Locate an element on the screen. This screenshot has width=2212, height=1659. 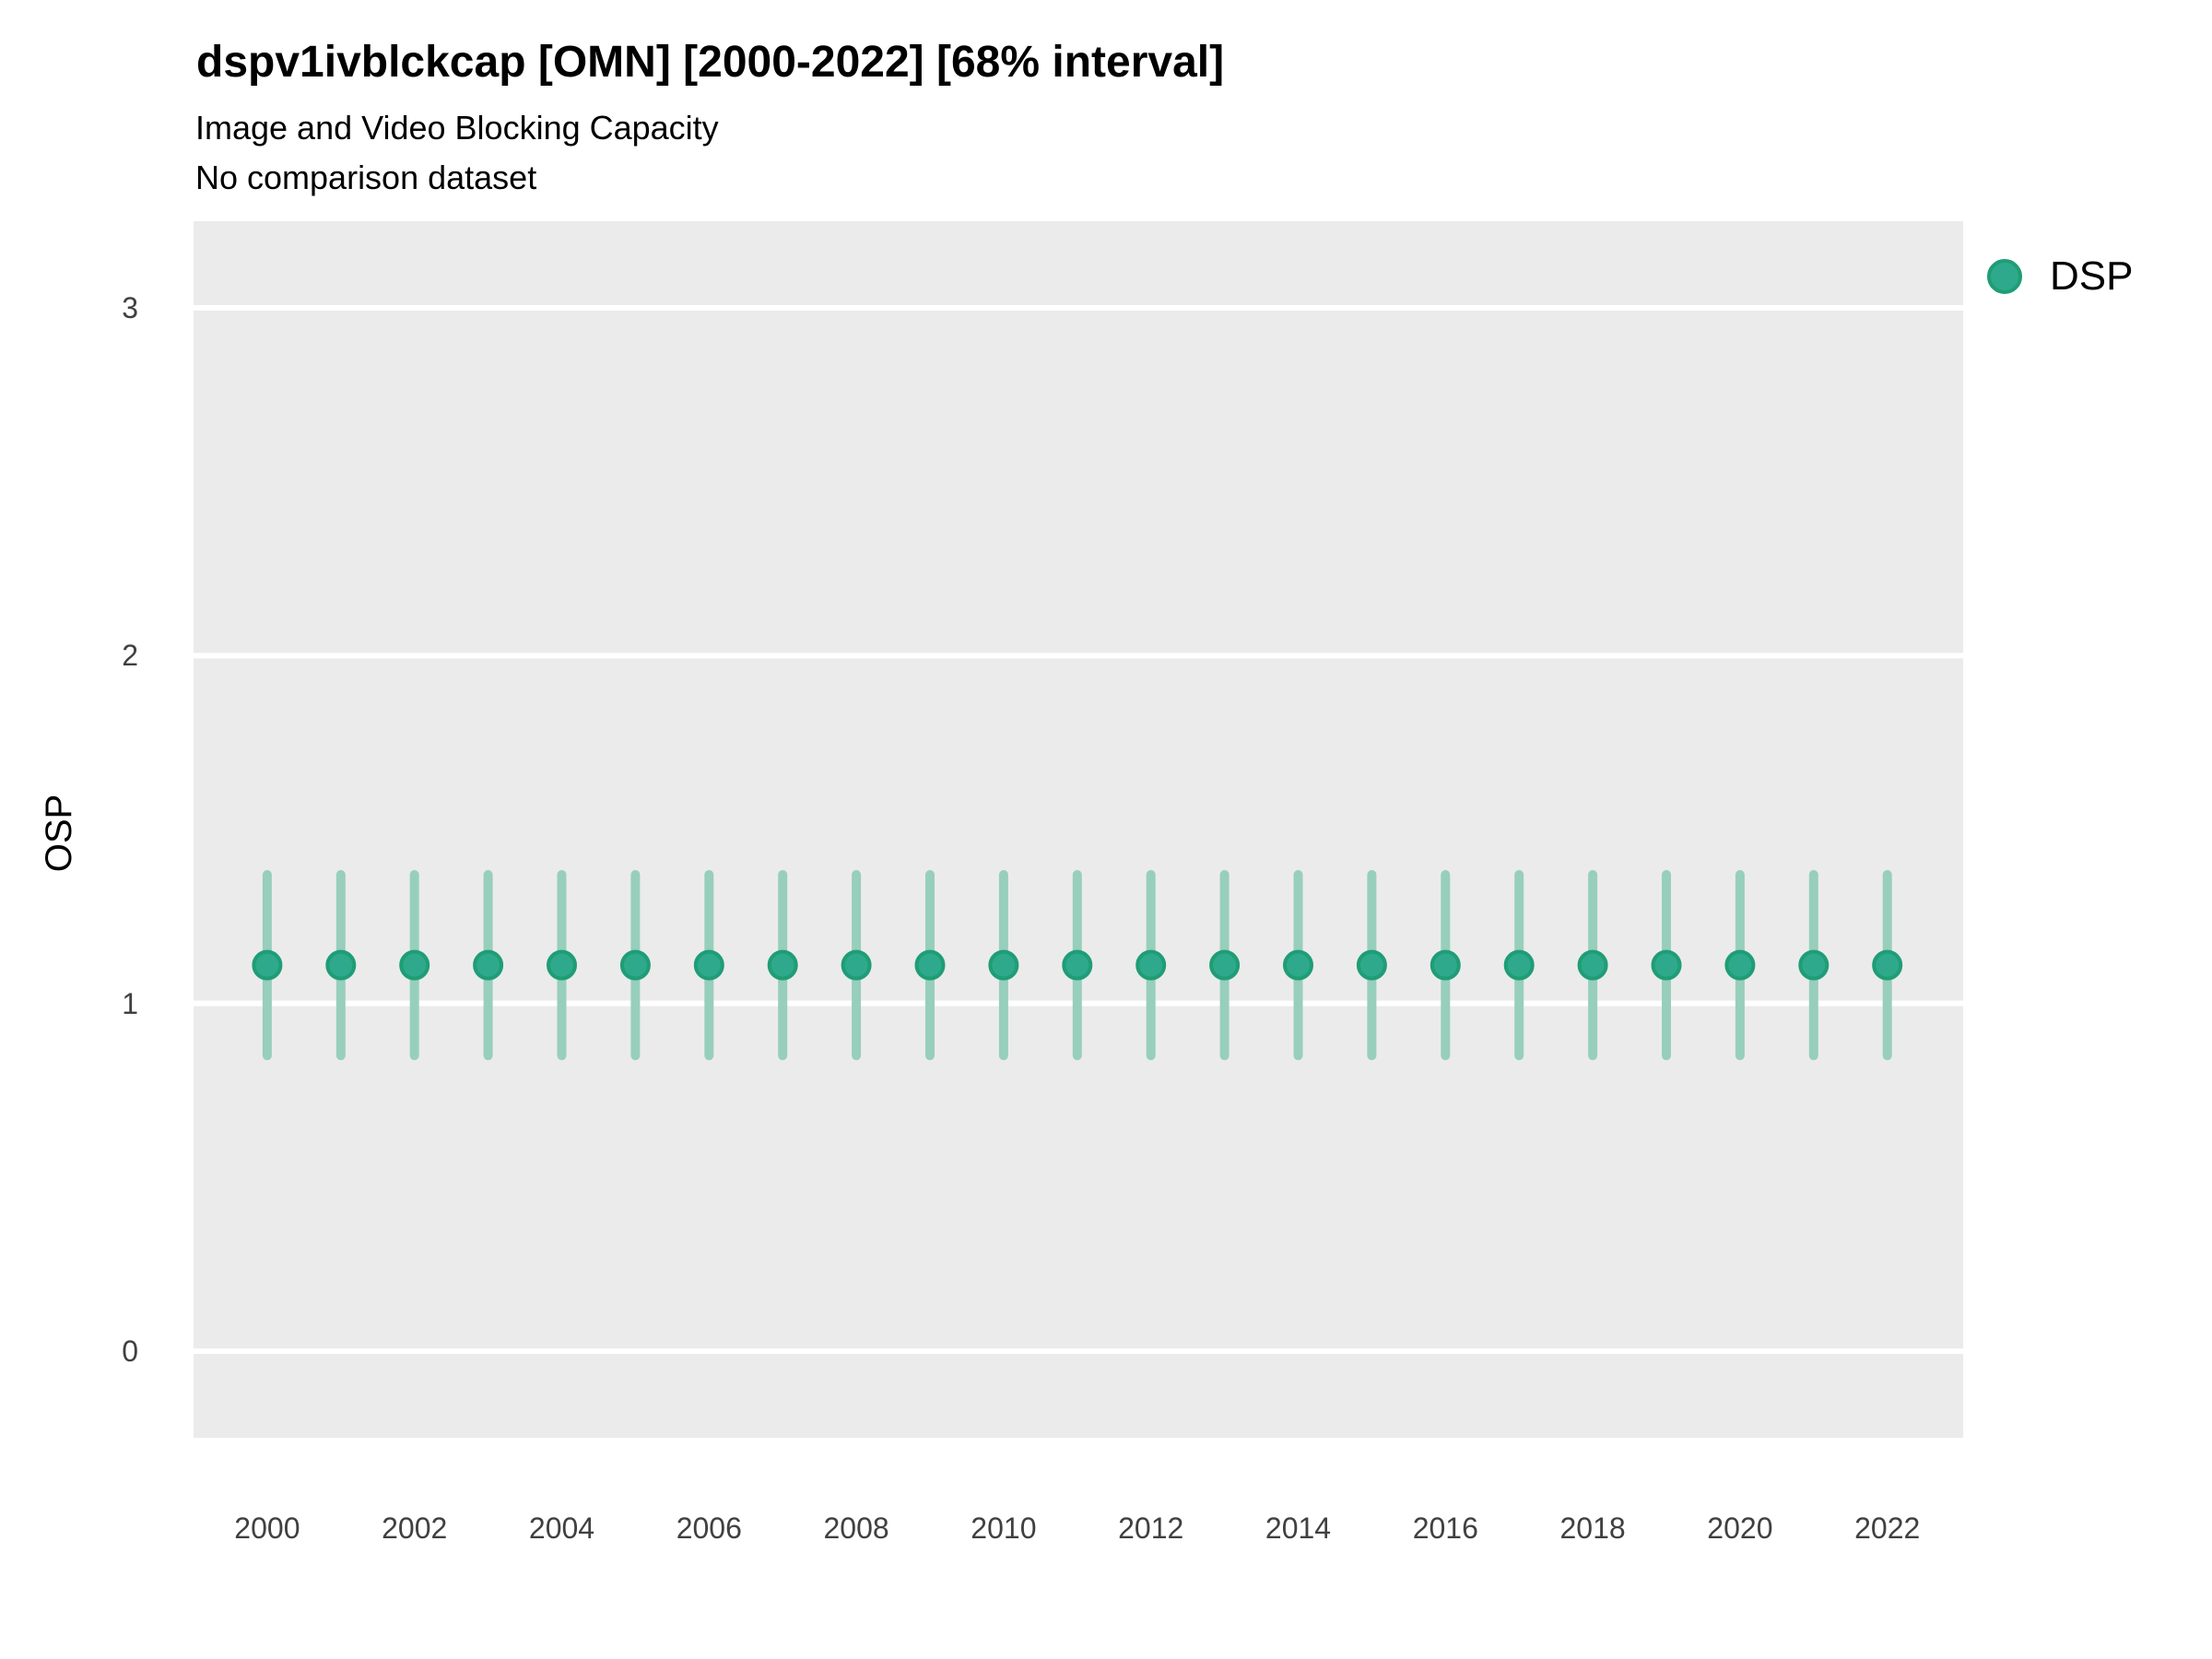
point-2016 is located at coordinates (1445, 965).